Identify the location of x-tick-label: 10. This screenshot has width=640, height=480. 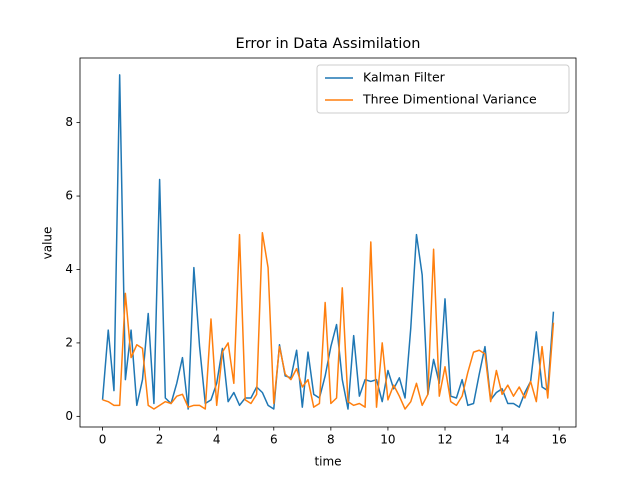
(387, 440).